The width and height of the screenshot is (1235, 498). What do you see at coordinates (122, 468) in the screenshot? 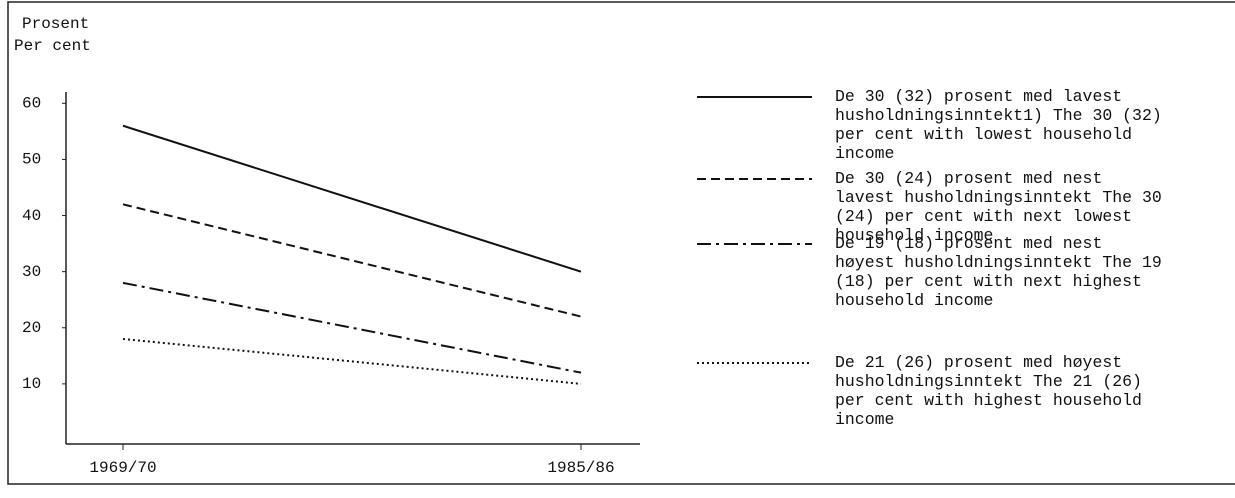
I see `x-tick-label: 1969/70` at bounding box center [122, 468].